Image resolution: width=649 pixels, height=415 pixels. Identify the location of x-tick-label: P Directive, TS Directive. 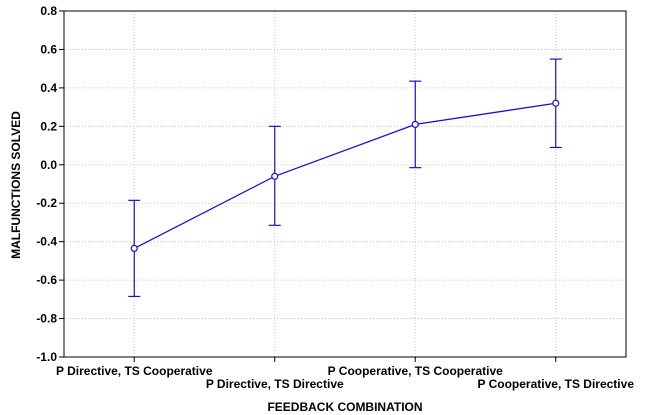
(275, 384).